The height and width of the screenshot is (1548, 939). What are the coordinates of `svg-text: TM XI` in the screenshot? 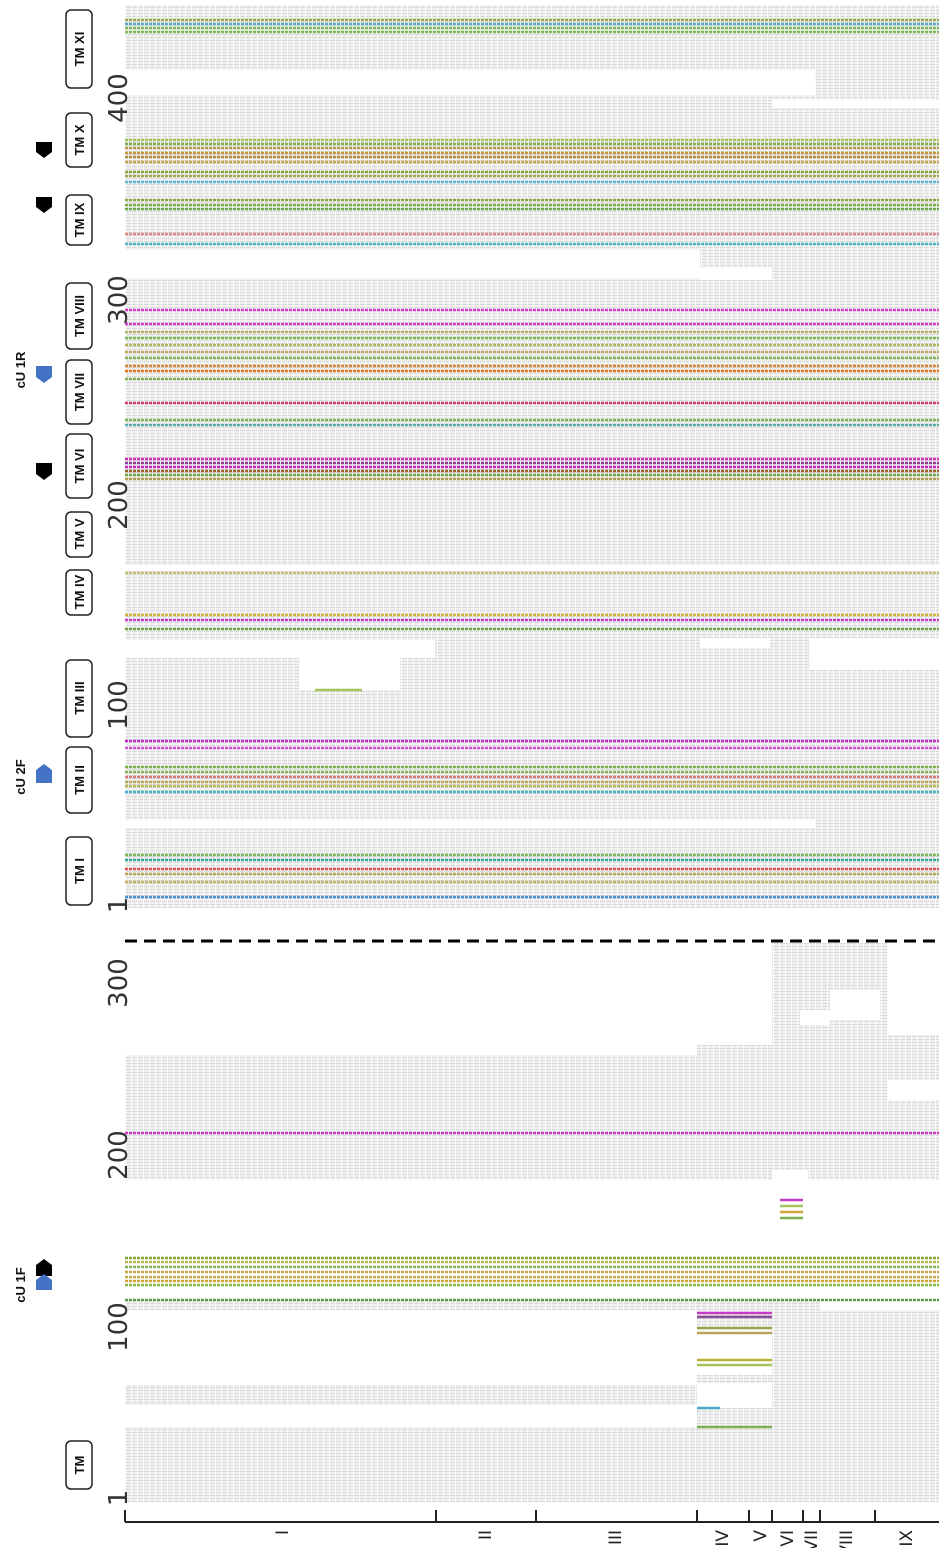 It's located at (79, 49).